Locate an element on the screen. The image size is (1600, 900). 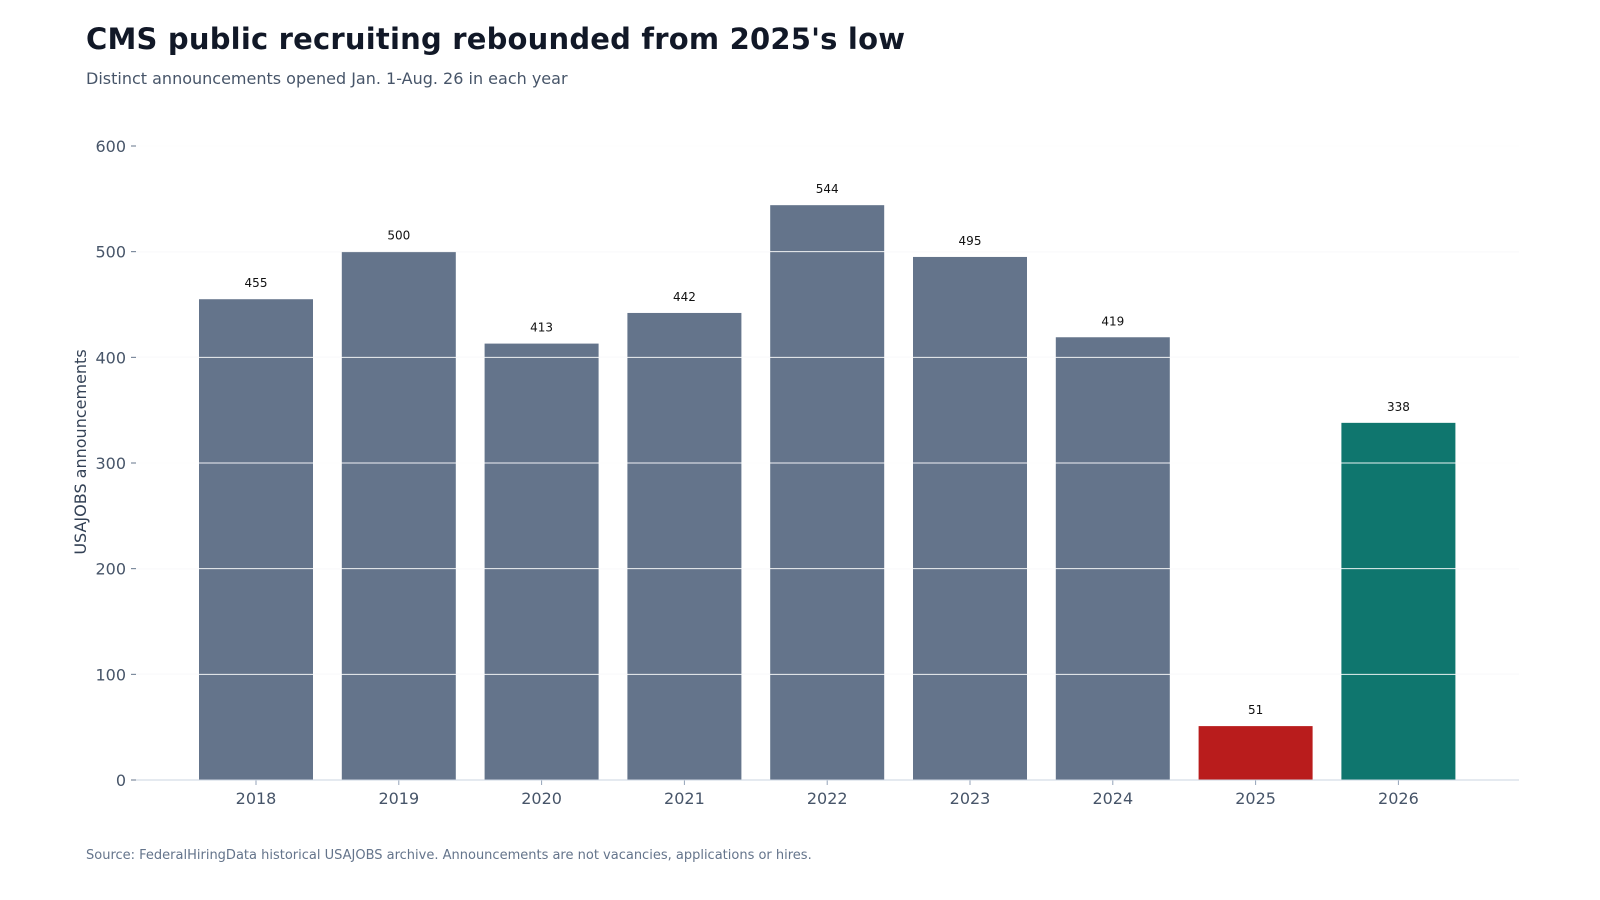
x-tick-label-2026: 2026 is located at coordinates (1398, 798).